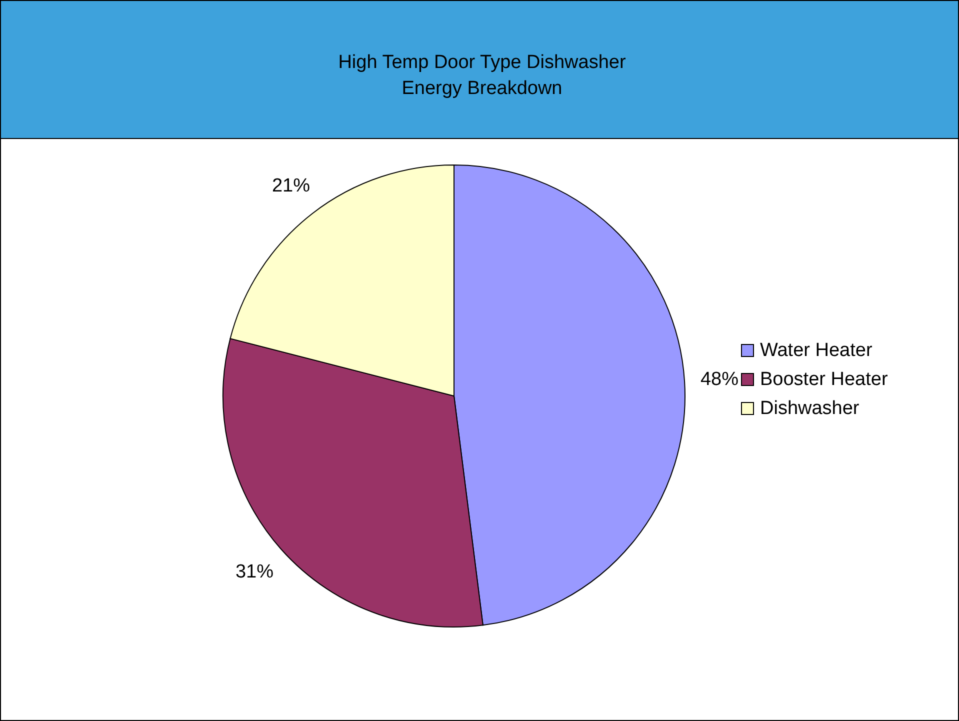 The height and width of the screenshot is (721, 959). Describe the element at coordinates (816, 351) in the screenshot. I see `legend-label: Water Heater` at that location.